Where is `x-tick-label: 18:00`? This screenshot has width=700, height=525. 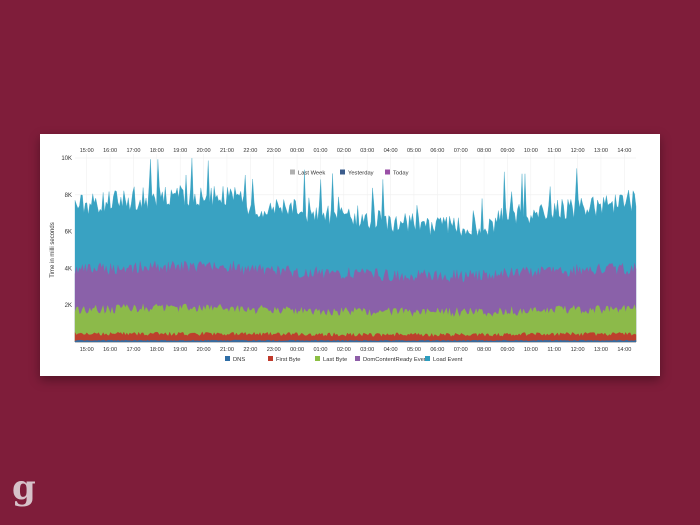
x-tick-label: 18:00 is located at coordinates (157, 350).